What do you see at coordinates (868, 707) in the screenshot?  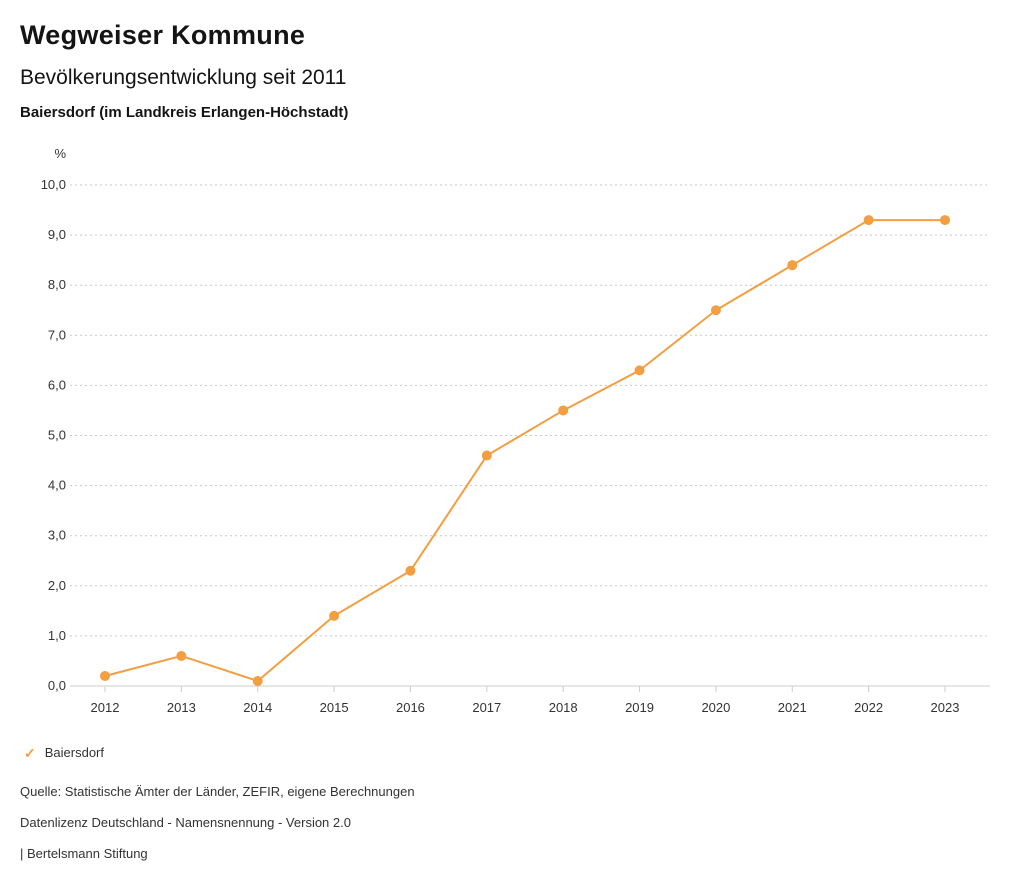 I see `x-tick-label: 2022` at bounding box center [868, 707].